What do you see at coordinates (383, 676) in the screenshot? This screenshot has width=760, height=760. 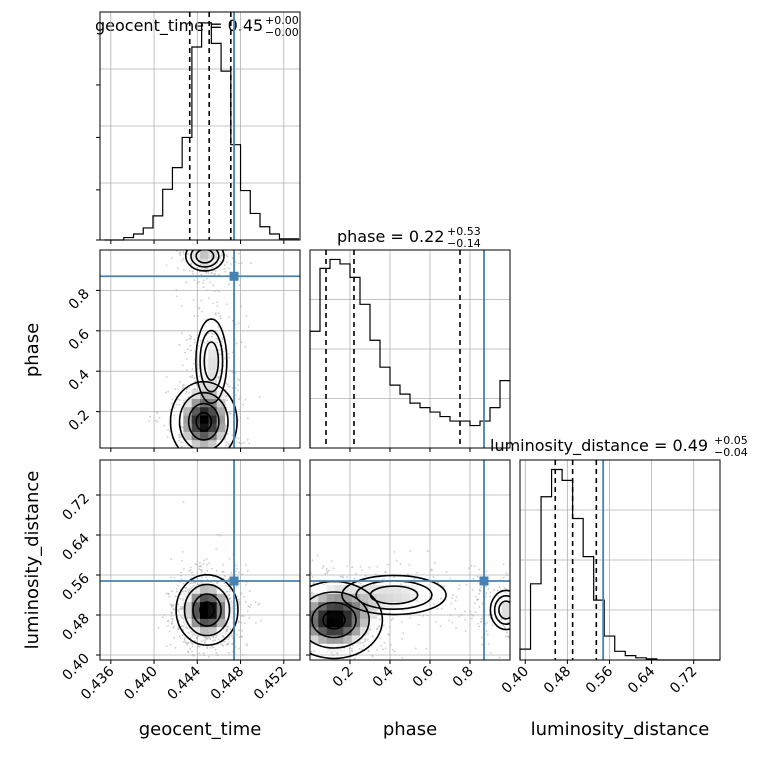 I see `panel-ld-vs-phase-xtick-label-1: 0.4` at bounding box center [383, 676].